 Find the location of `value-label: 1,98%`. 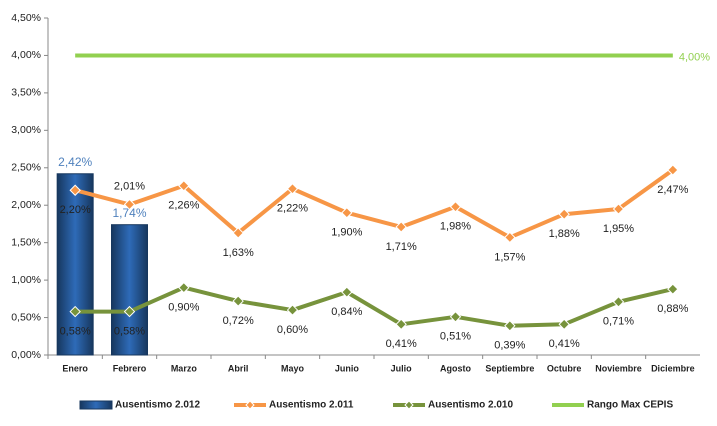

value-label: 1,98% is located at coordinates (455, 227).